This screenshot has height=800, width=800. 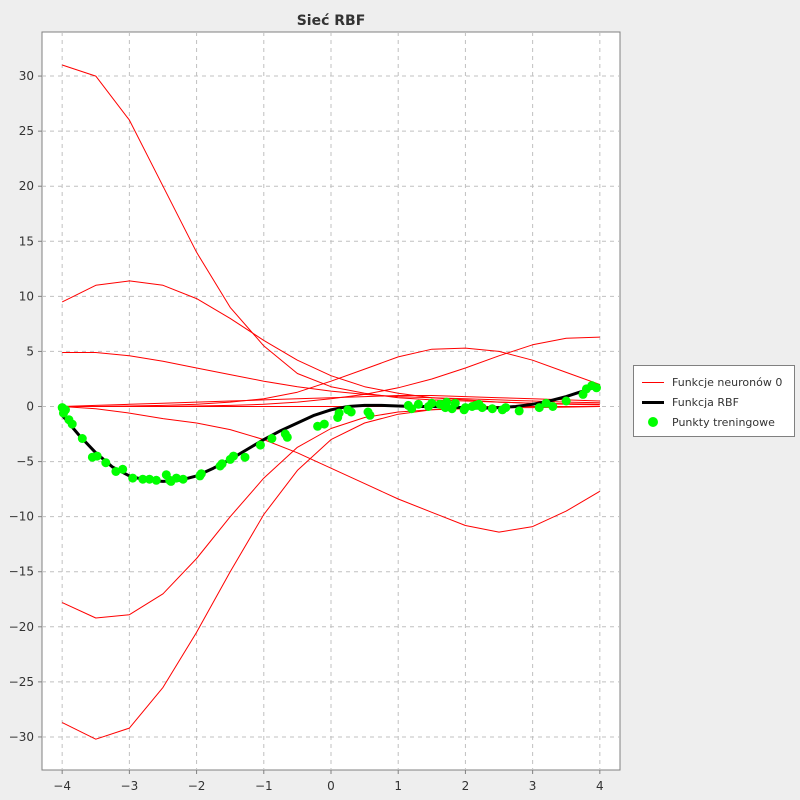 I want to click on legend-item-points: Punkty treningowe, so click(x=708, y=422).